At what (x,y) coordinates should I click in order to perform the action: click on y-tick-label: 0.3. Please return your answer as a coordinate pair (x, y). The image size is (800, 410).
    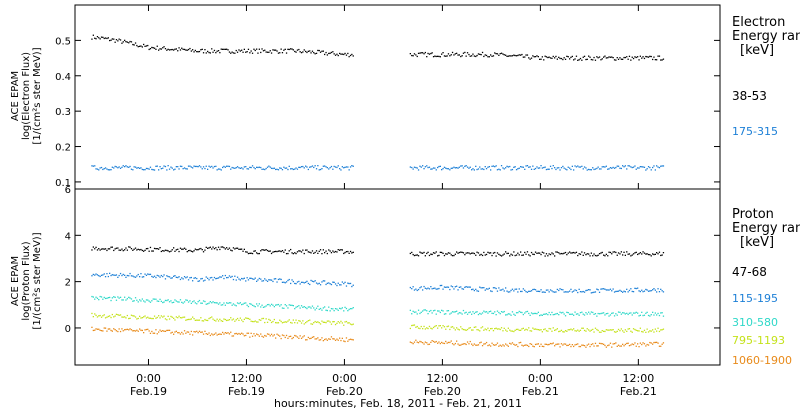
    Looking at the image, I should click on (63, 112).